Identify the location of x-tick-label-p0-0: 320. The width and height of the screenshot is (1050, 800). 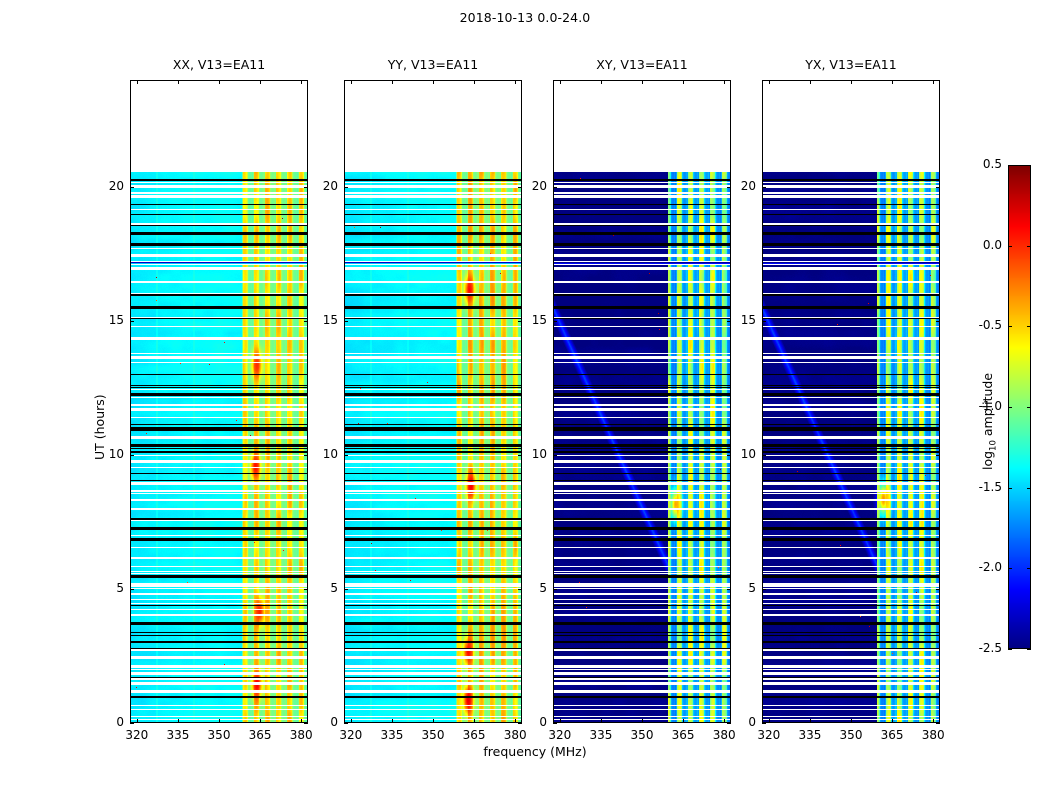
(137, 735).